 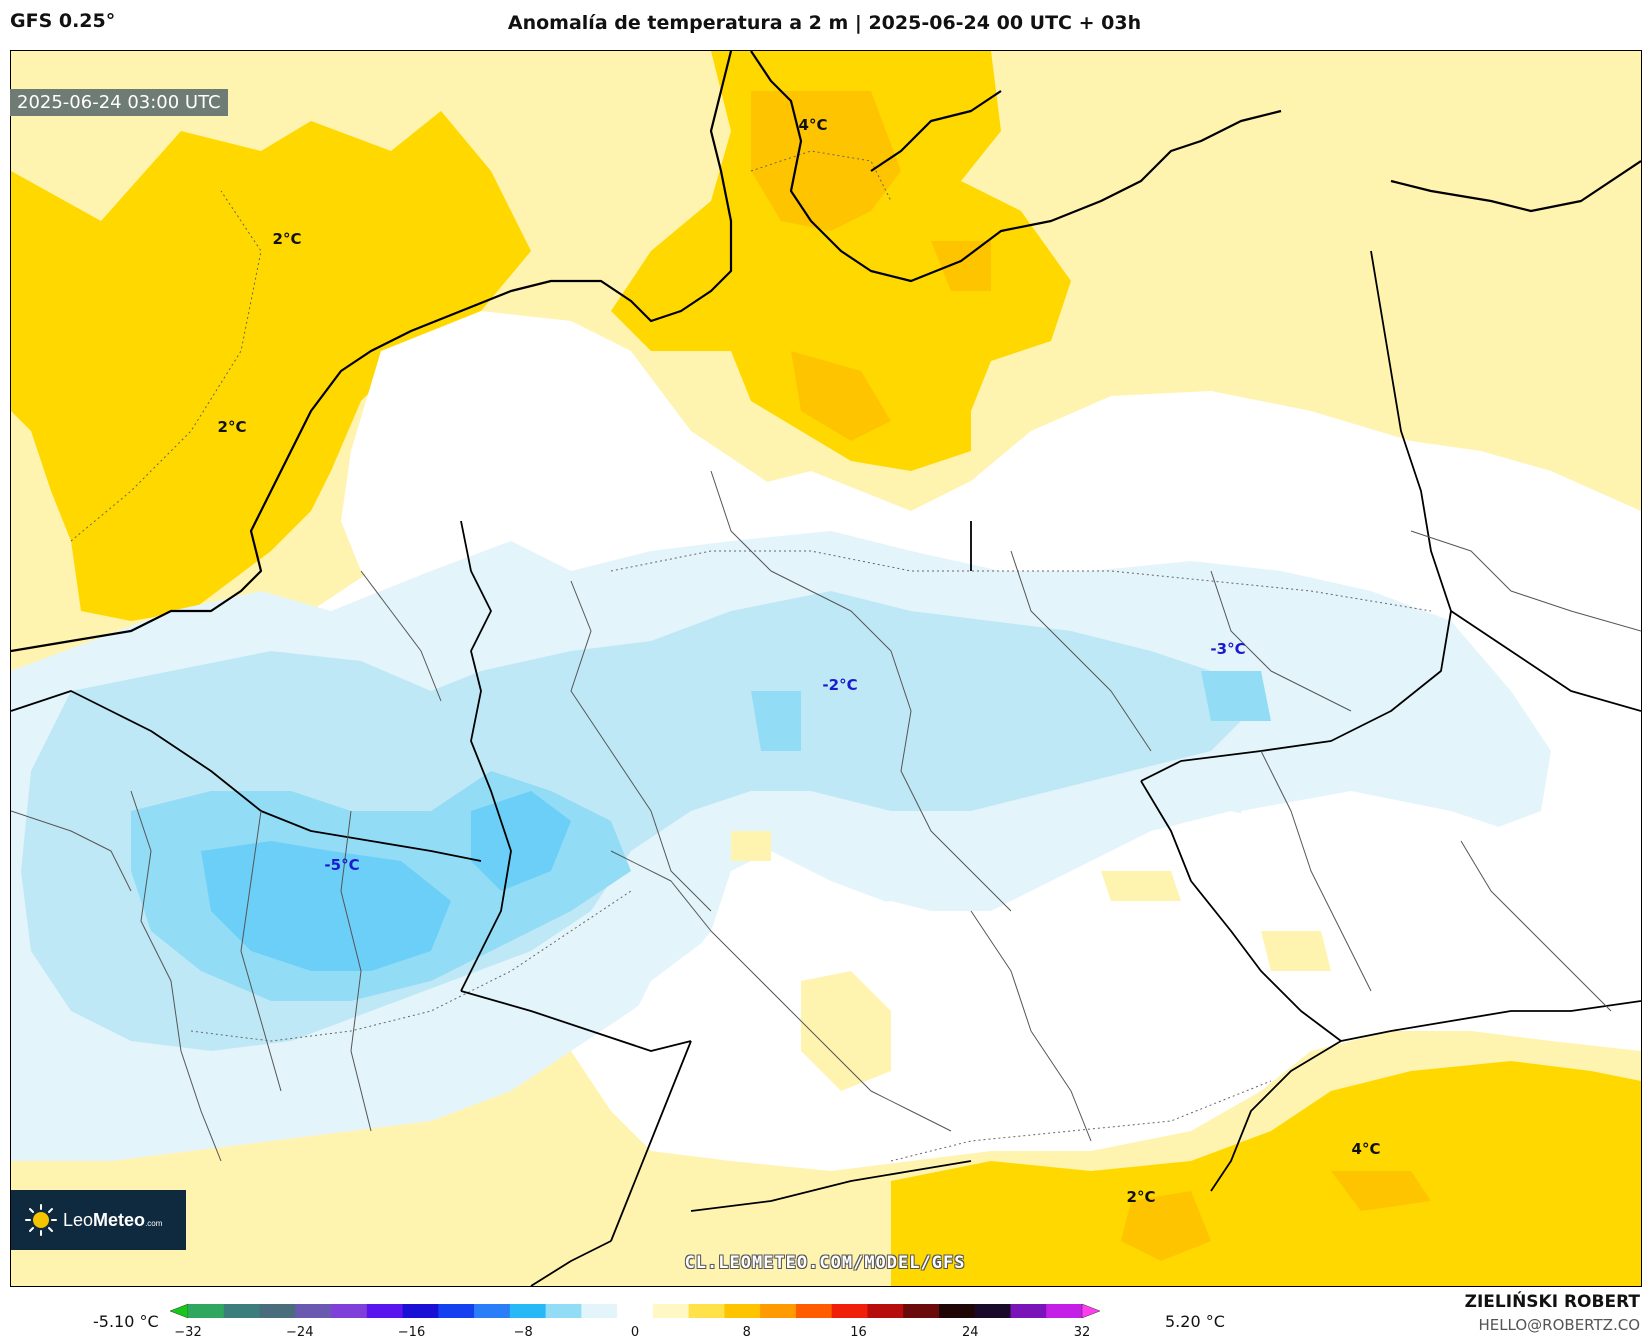 What do you see at coordinates (300, 1332) in the screenshot?
I see `colorbar-tick-label: −24` at bounding box center [300, 1332].